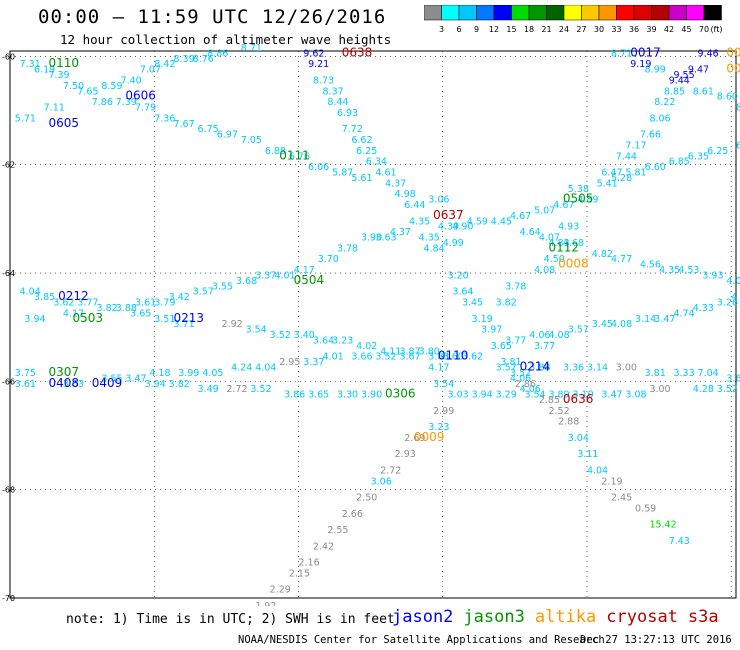 The height and width of the screenshot is (650, 740). Describe the element at coordinates (656, 640) in the screenshot. I see `generated-timestamp: Dec 27 13:27:13 UTC 2016` at that location.